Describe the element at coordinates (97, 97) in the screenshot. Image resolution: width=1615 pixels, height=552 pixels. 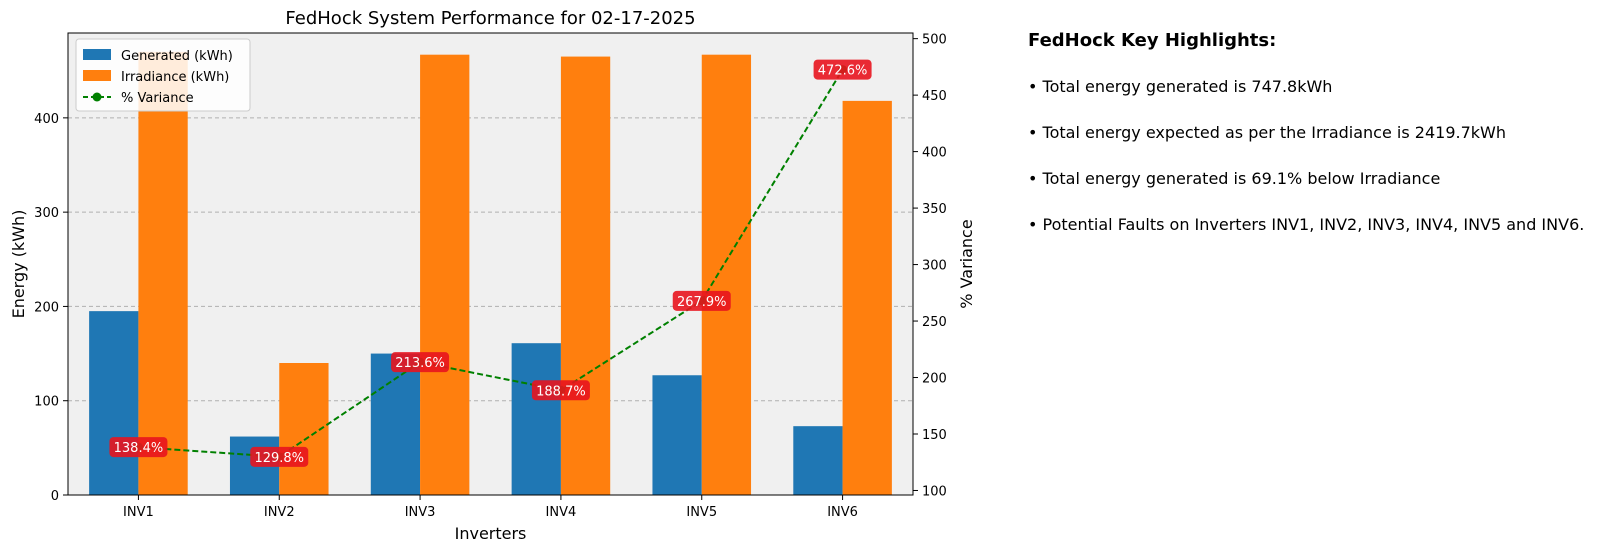
I see `legend-swatch-marker` at that location.